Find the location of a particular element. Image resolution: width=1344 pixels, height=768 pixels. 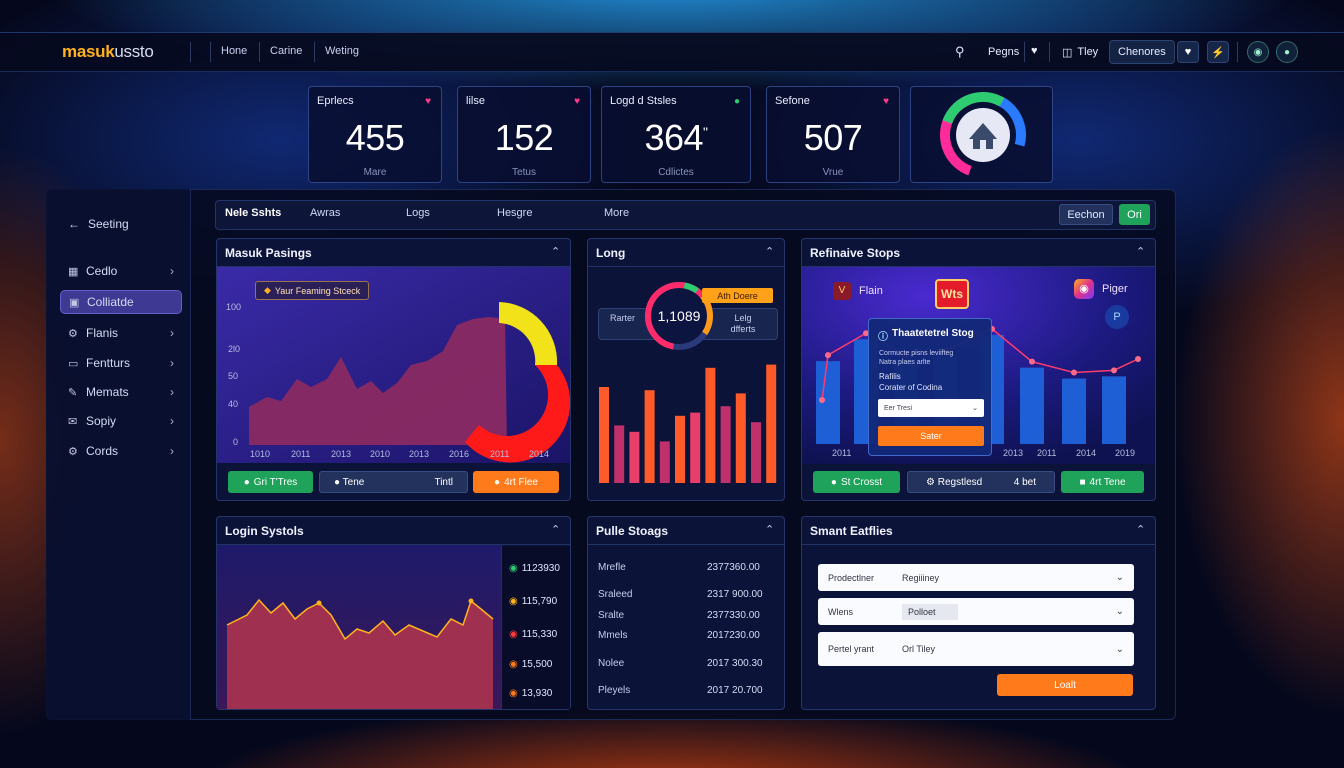

search-icon: ⚲ is located at coordinates (960, 51).